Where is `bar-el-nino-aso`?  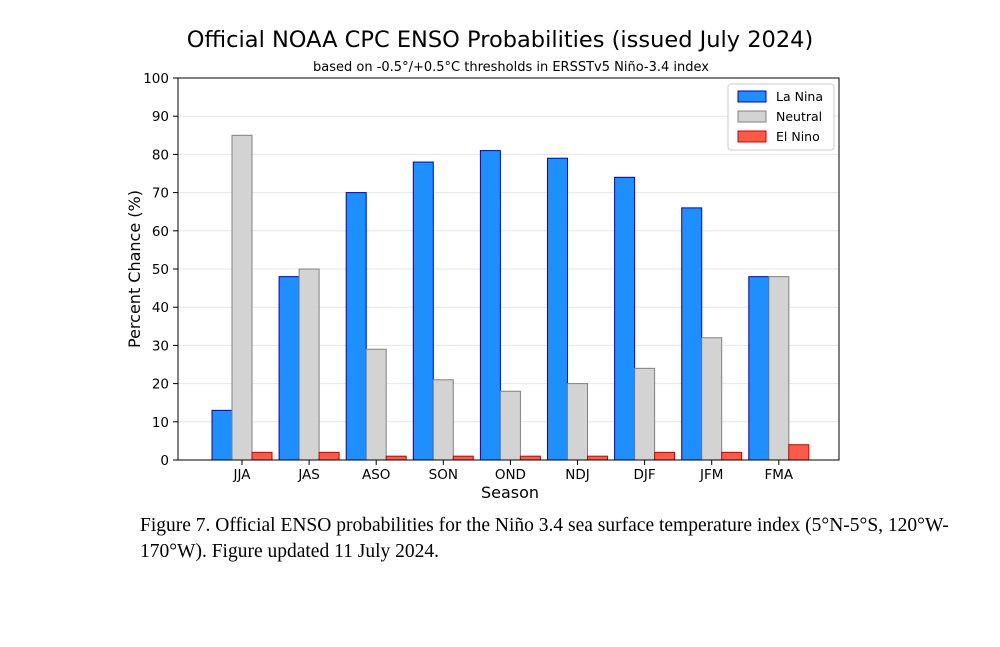
bar-el-nino-aso is located at coordinates (396, 458).